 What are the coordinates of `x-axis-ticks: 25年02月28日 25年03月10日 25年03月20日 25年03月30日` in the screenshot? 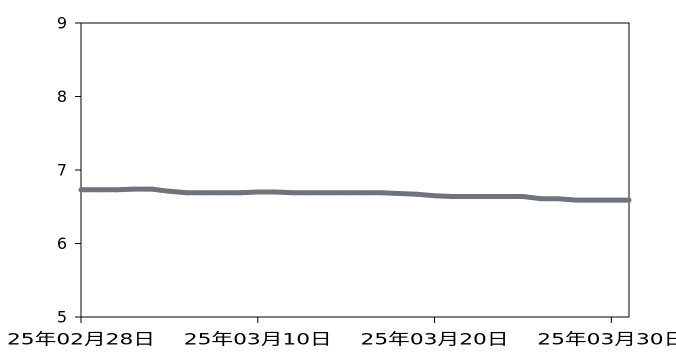 It's located at (341, 333).